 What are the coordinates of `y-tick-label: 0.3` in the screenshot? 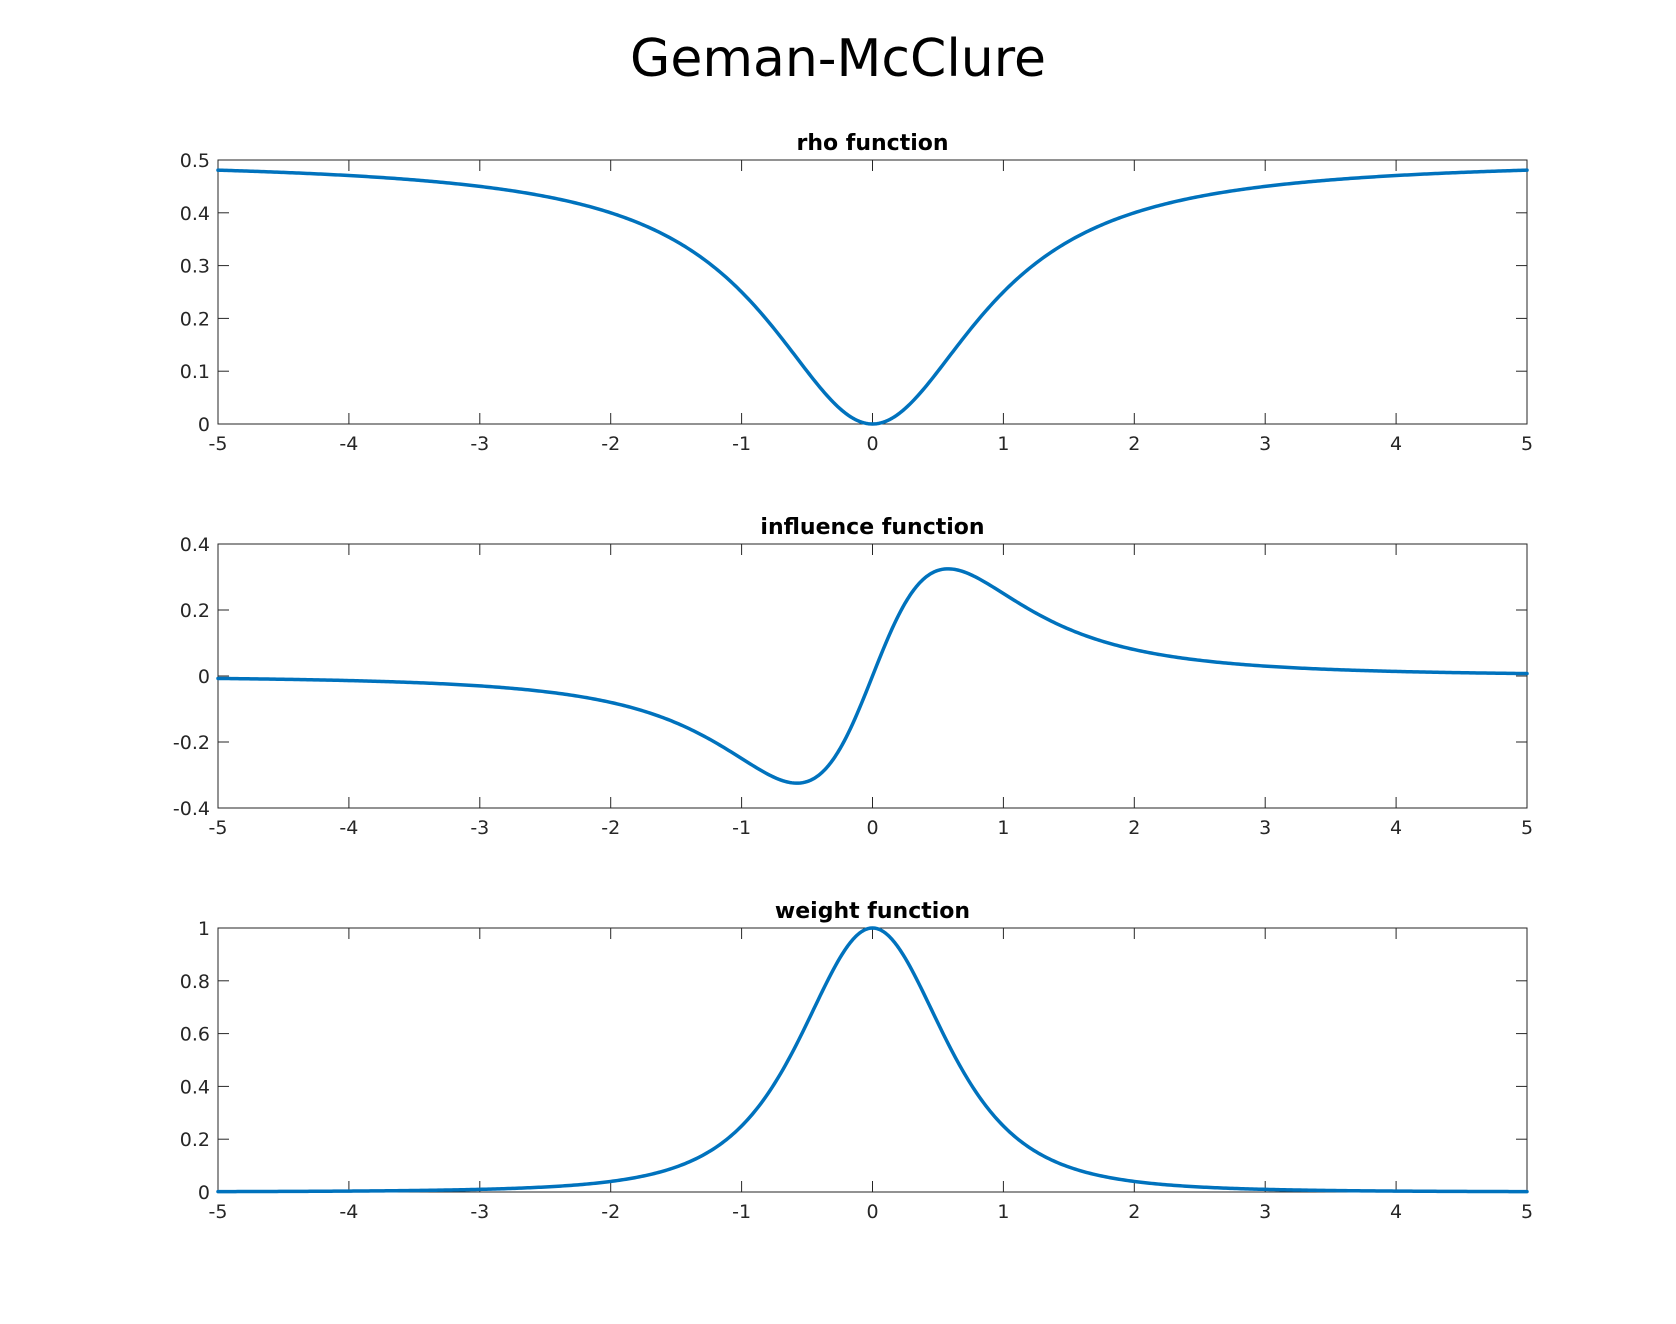 It's located at (195, 267).